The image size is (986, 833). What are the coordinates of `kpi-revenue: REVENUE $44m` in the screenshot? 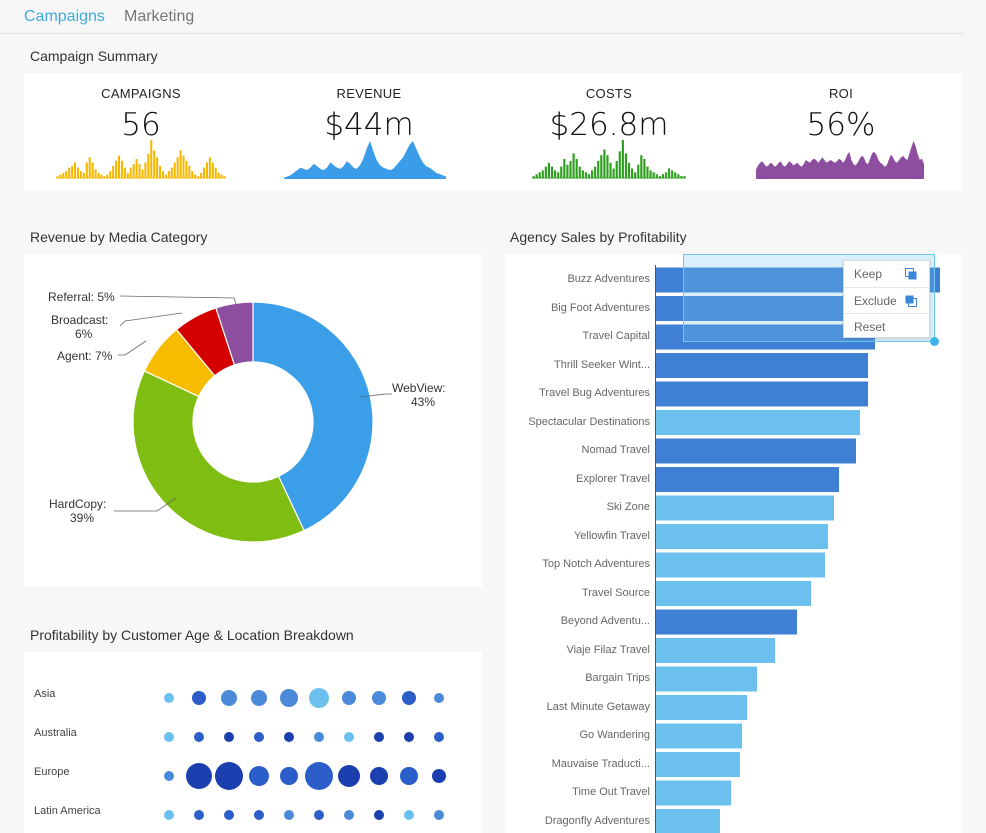 It's located at (369, 131).